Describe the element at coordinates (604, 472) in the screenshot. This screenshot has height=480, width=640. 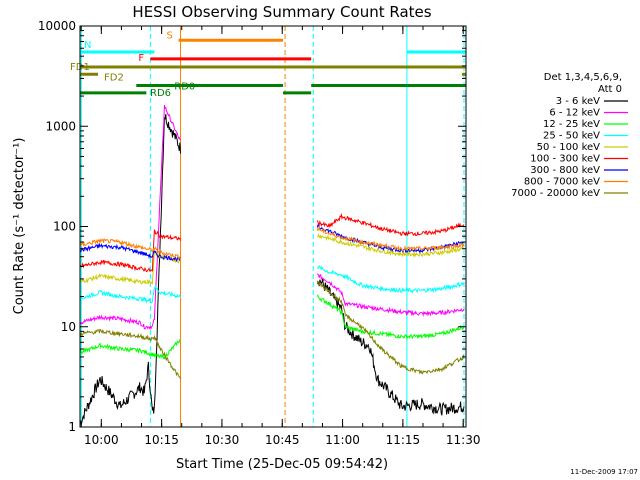
I see `footer-timestamp: 11-Dec-2009 17:07` at that location.